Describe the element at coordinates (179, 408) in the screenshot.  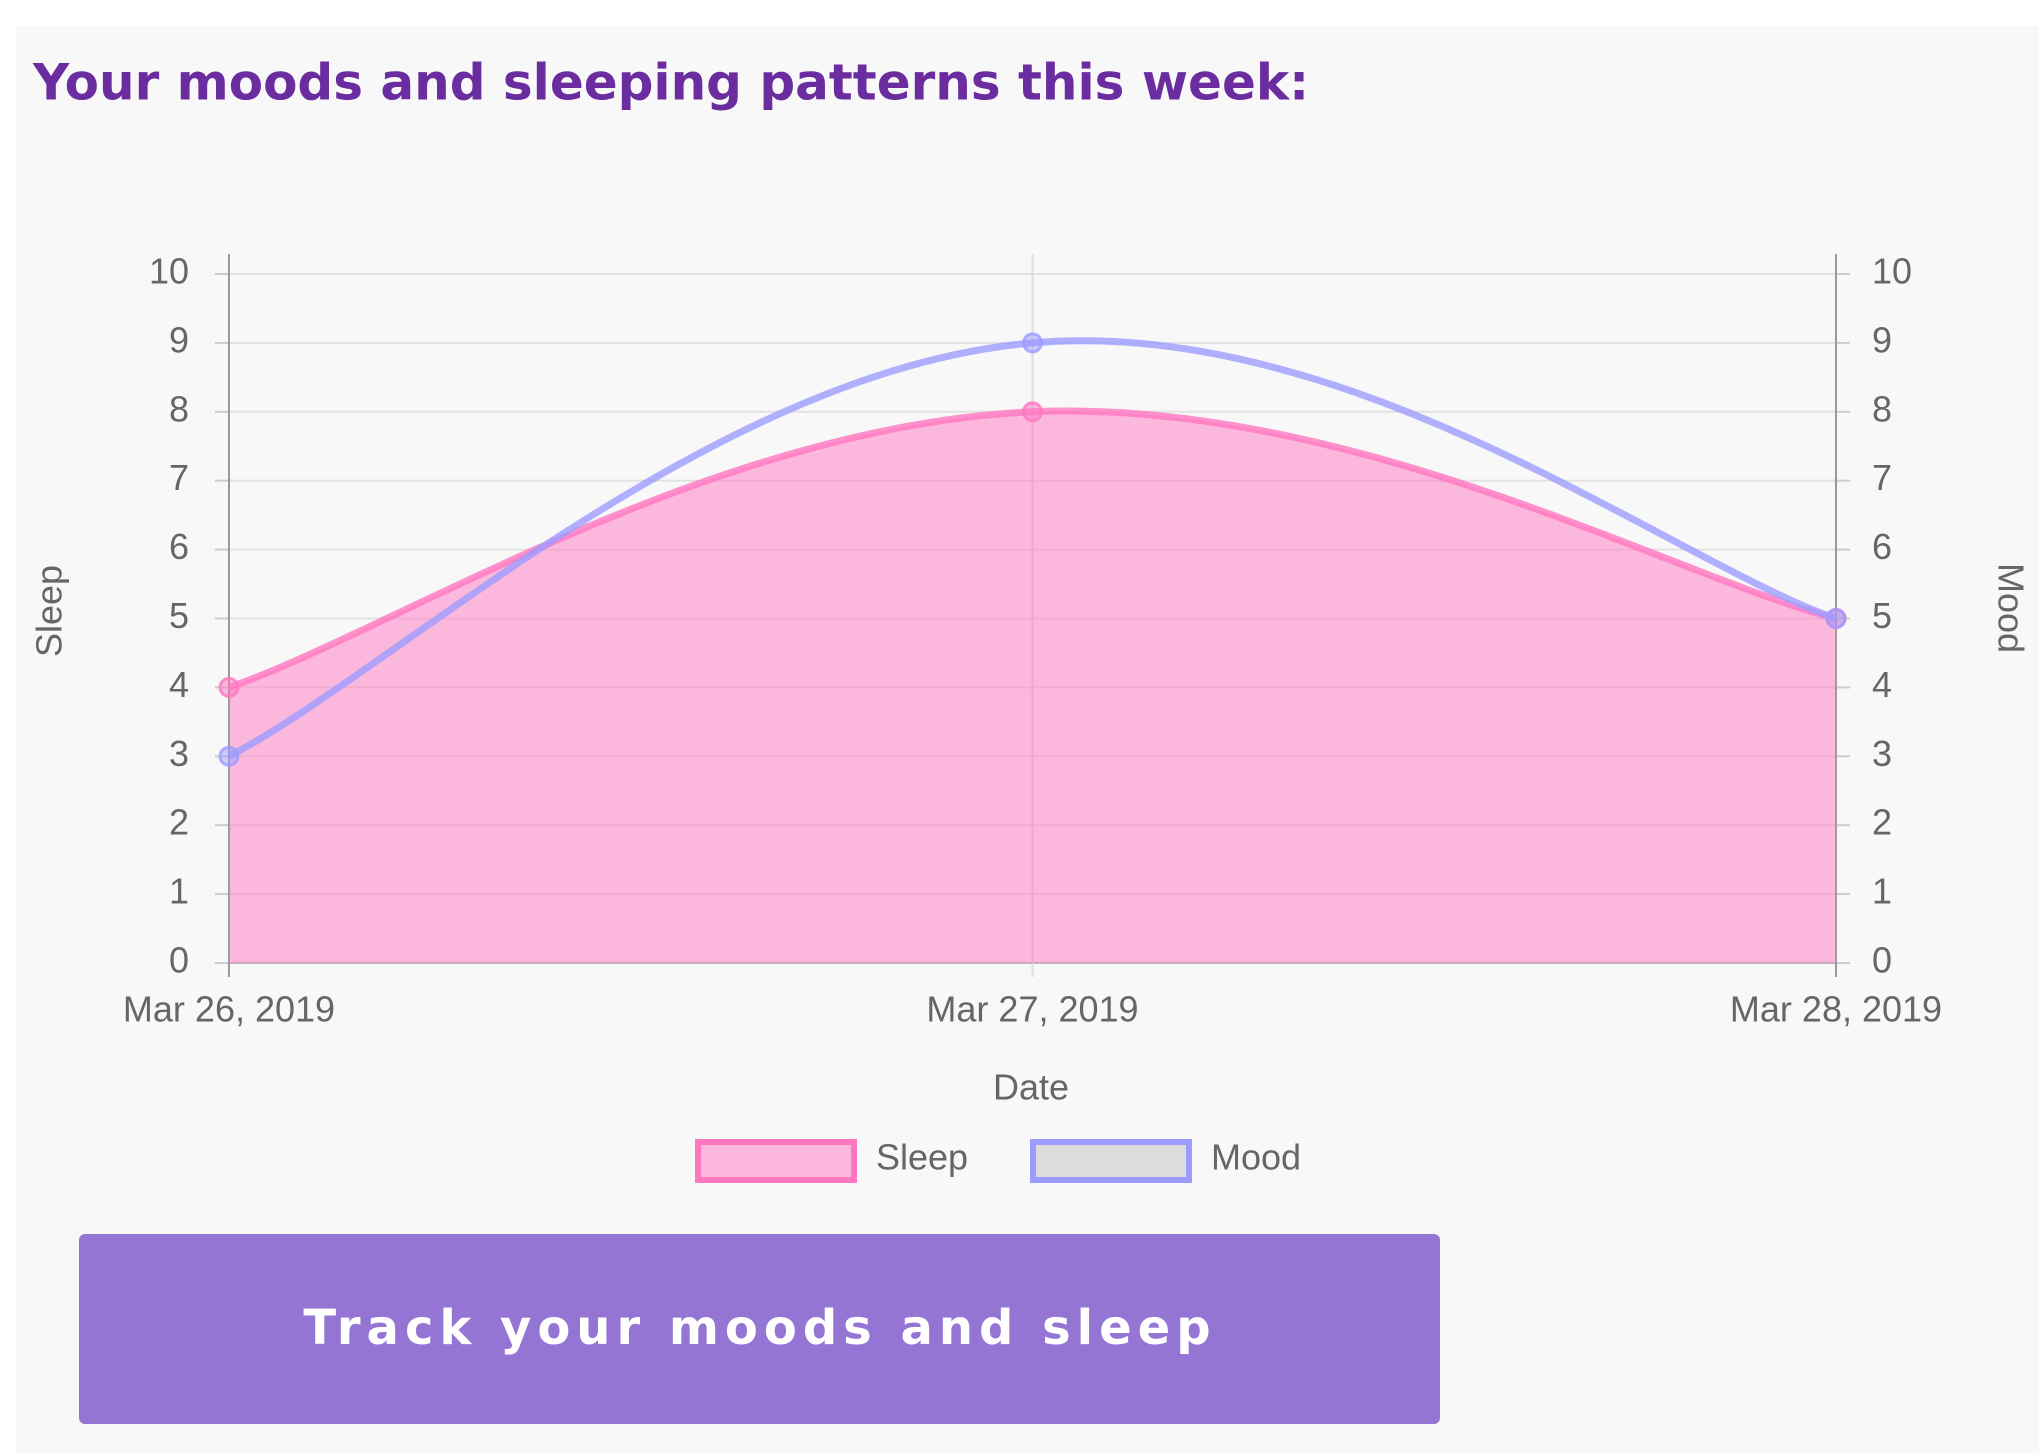
I see `y-tick-label: 8` at that location.